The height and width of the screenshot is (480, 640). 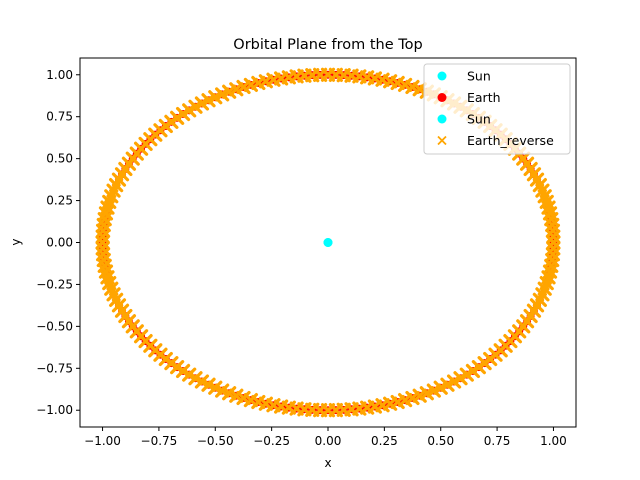 I want to click on legend-label: Earth_reverse, so click(x=510, y=140).